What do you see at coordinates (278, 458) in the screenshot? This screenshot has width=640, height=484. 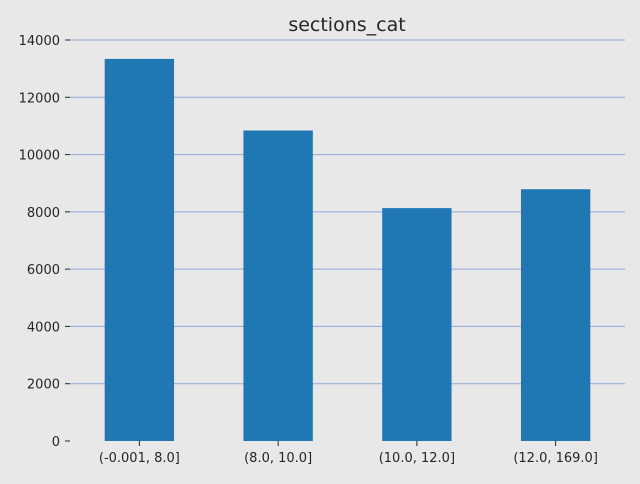 I see `x-tick-label: (8.0, 10.0]` at bounding box center [278, 458].